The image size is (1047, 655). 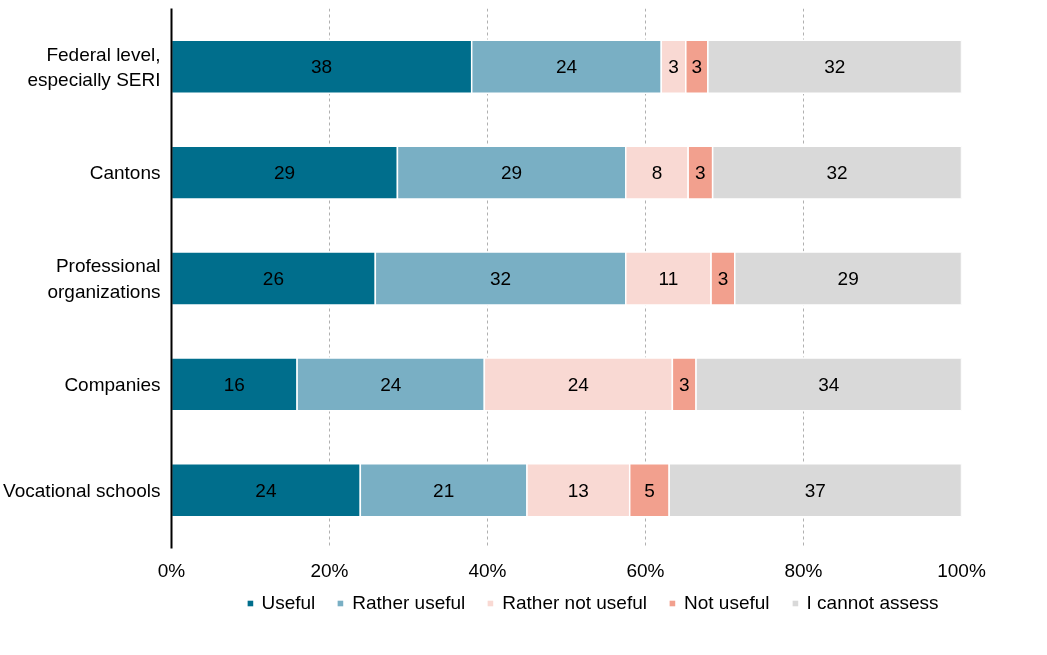 I want to click on data-label: 16, so click(x=234, y=384).